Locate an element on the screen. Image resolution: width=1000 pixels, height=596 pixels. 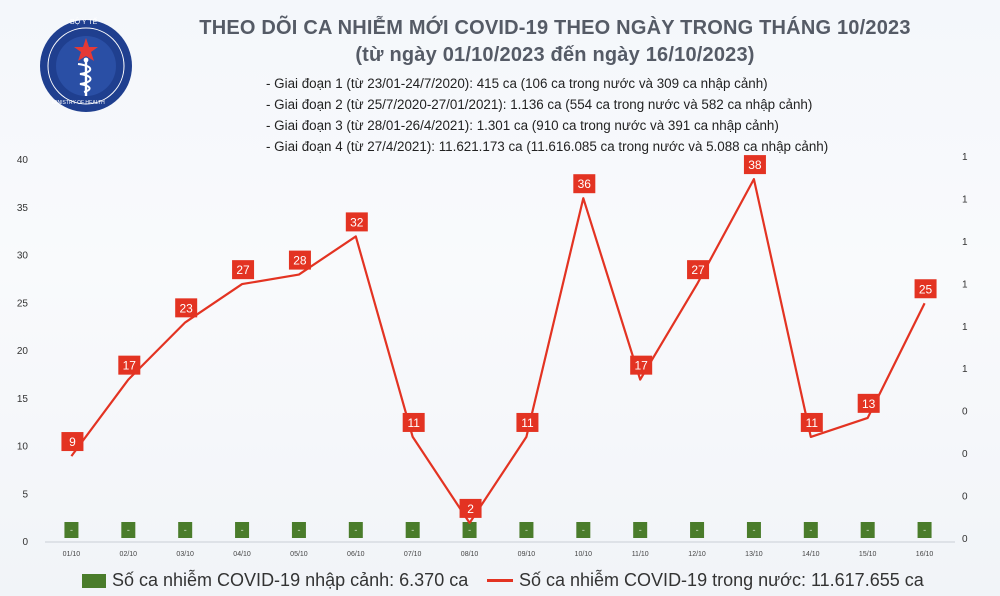
data-label: 28 is located at coordinates (300, 261).